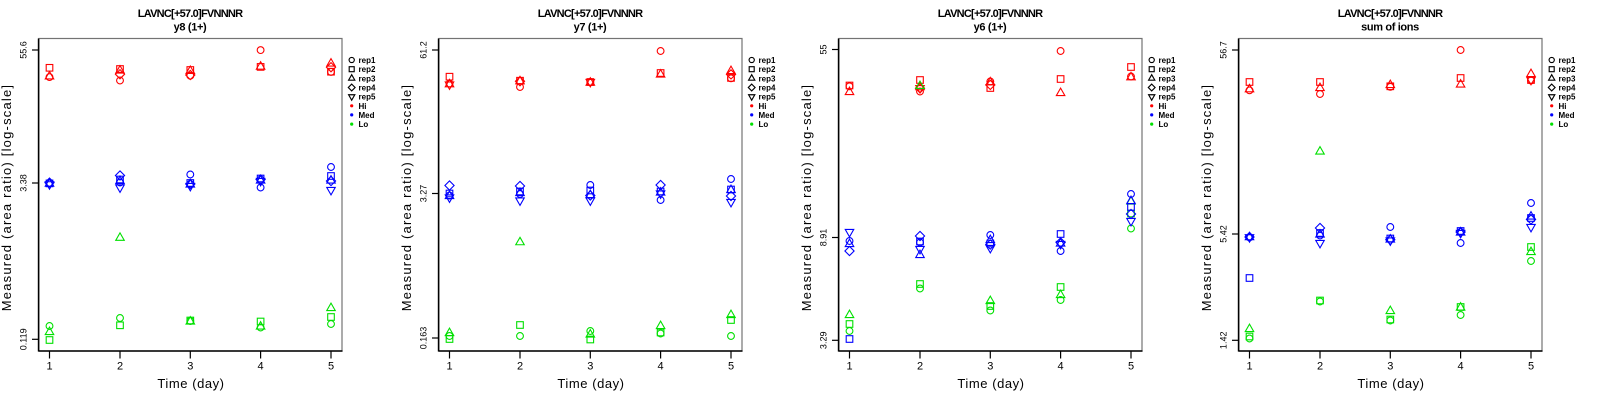  What do you see at coordinates (1390, 28) in the screenshot?
I see `svg-text: sum of ions` at bounding box center [1390, 28].